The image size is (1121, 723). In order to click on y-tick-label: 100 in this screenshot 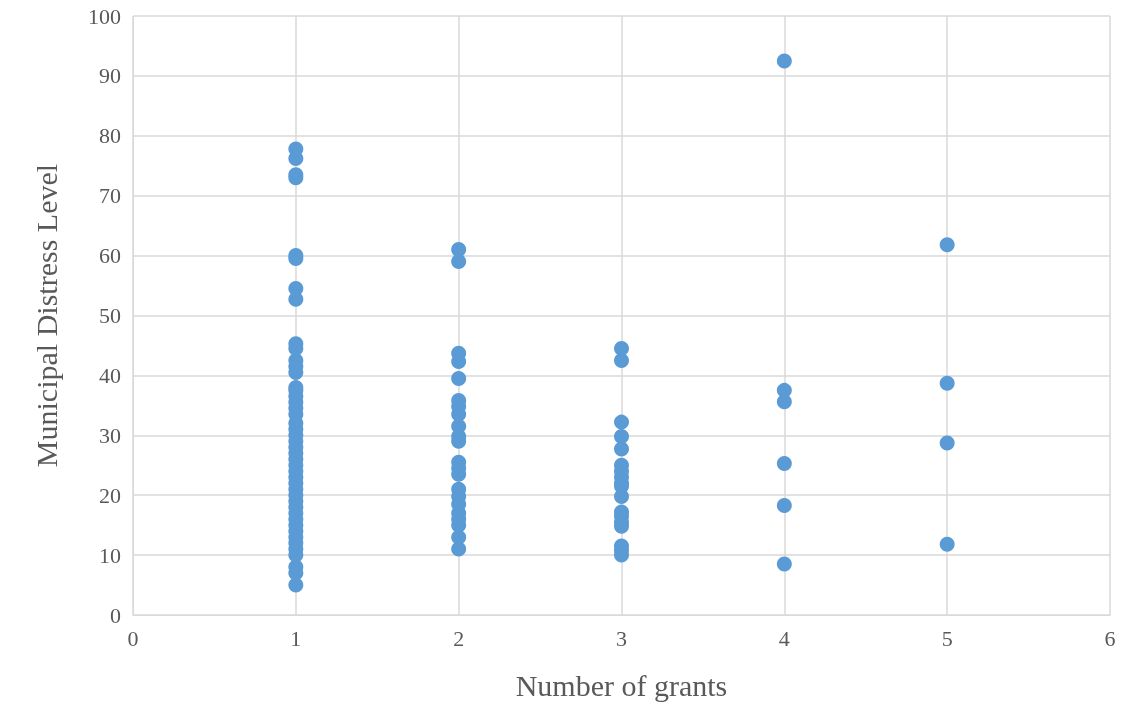, I will do `click(104, 16)`.